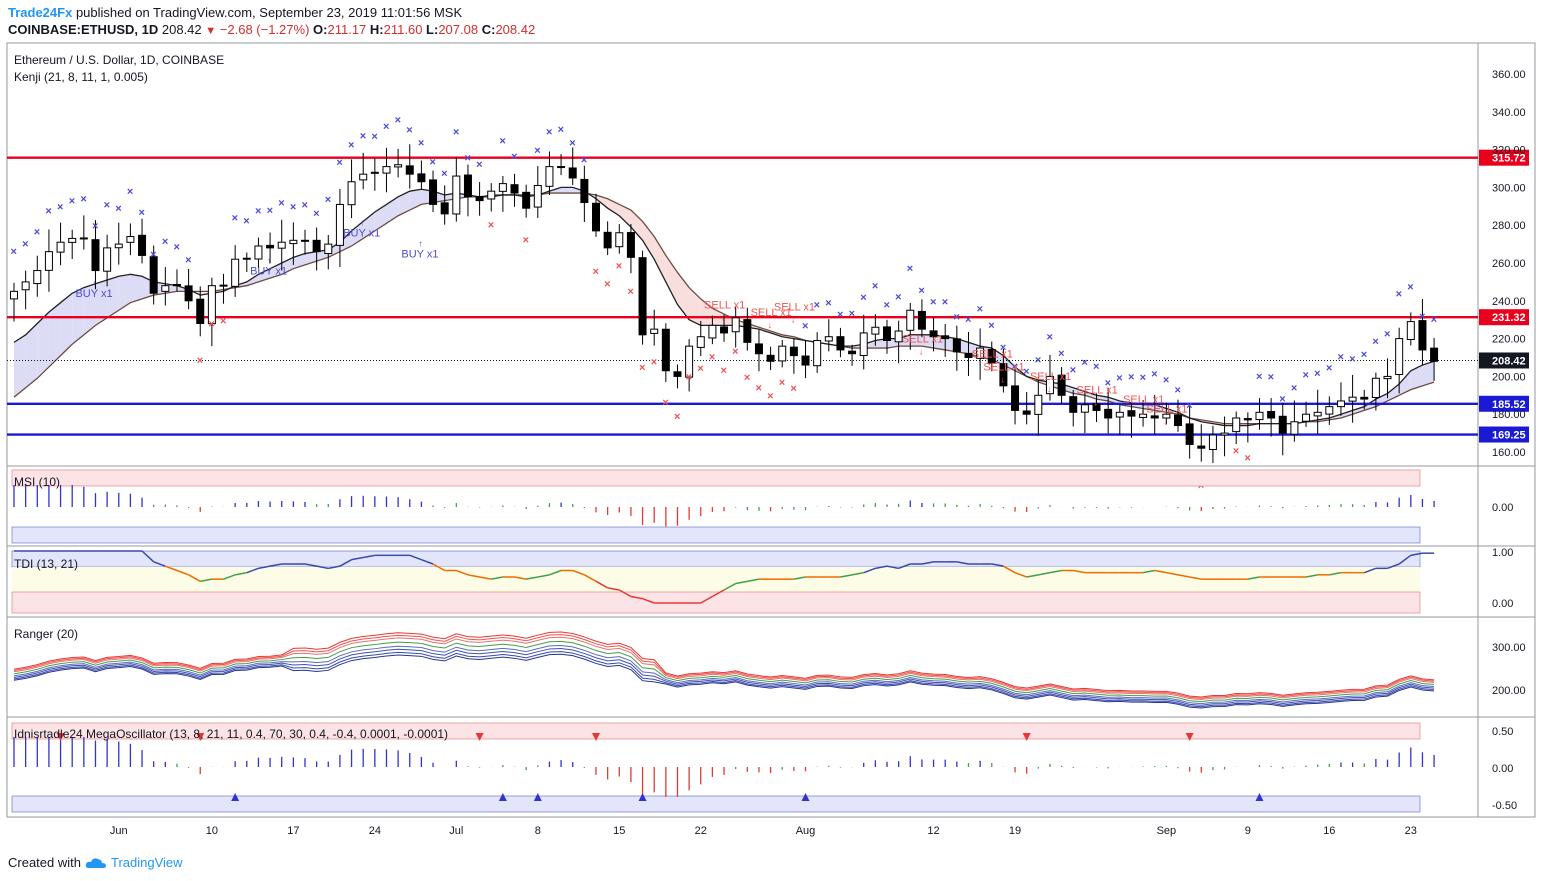 Image resolution: width=1541 pixels, height=881 pixels. What do you see at coordinates (716, 731) in the screenshot?
I see `mega-upper-zone` at bounding box center [716, 731].